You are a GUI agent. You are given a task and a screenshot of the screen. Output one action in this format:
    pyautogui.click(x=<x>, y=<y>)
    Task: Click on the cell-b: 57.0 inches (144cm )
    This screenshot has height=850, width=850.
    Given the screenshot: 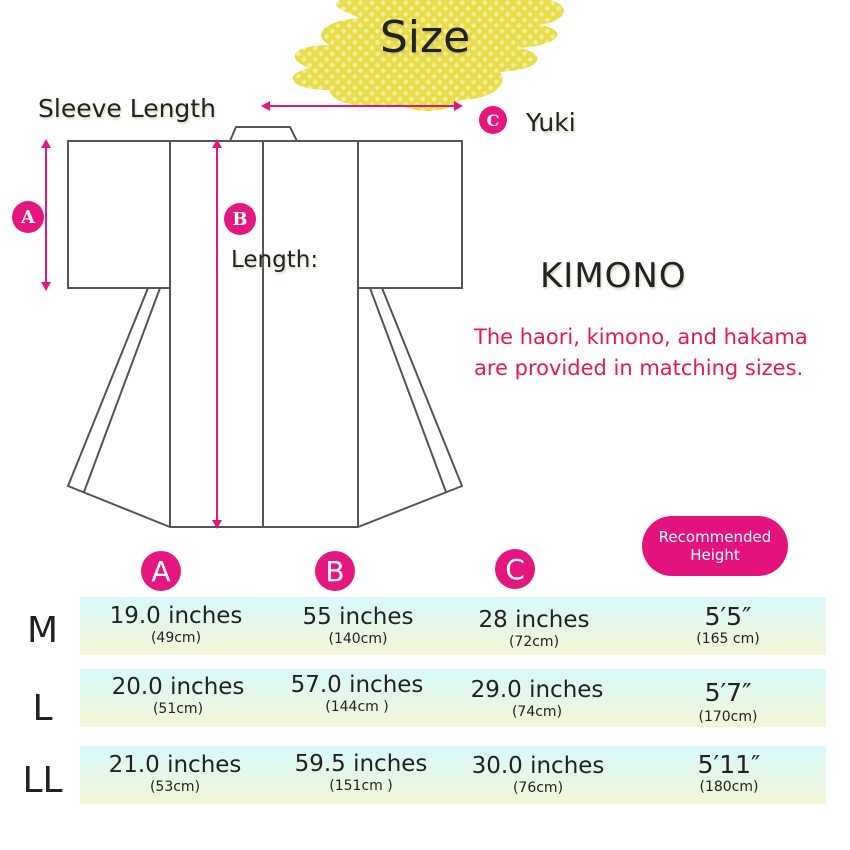 What is the action you would take?
    pyautogui.click(x=357, y=694)
    